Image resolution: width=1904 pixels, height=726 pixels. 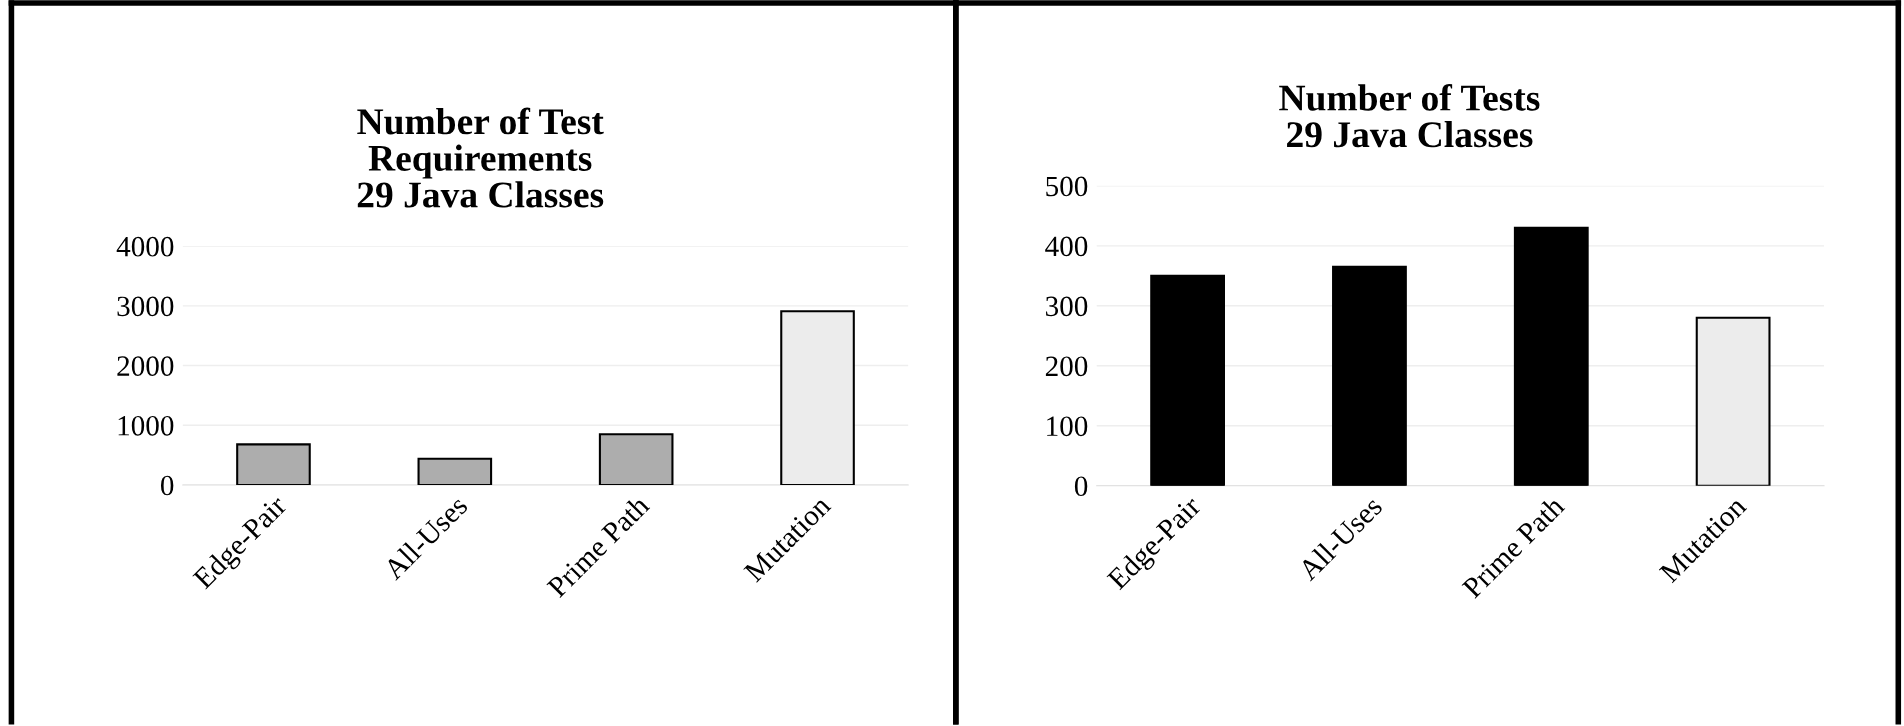 I want to click on y-tick-label: 1000, so click(x=146, y=425).